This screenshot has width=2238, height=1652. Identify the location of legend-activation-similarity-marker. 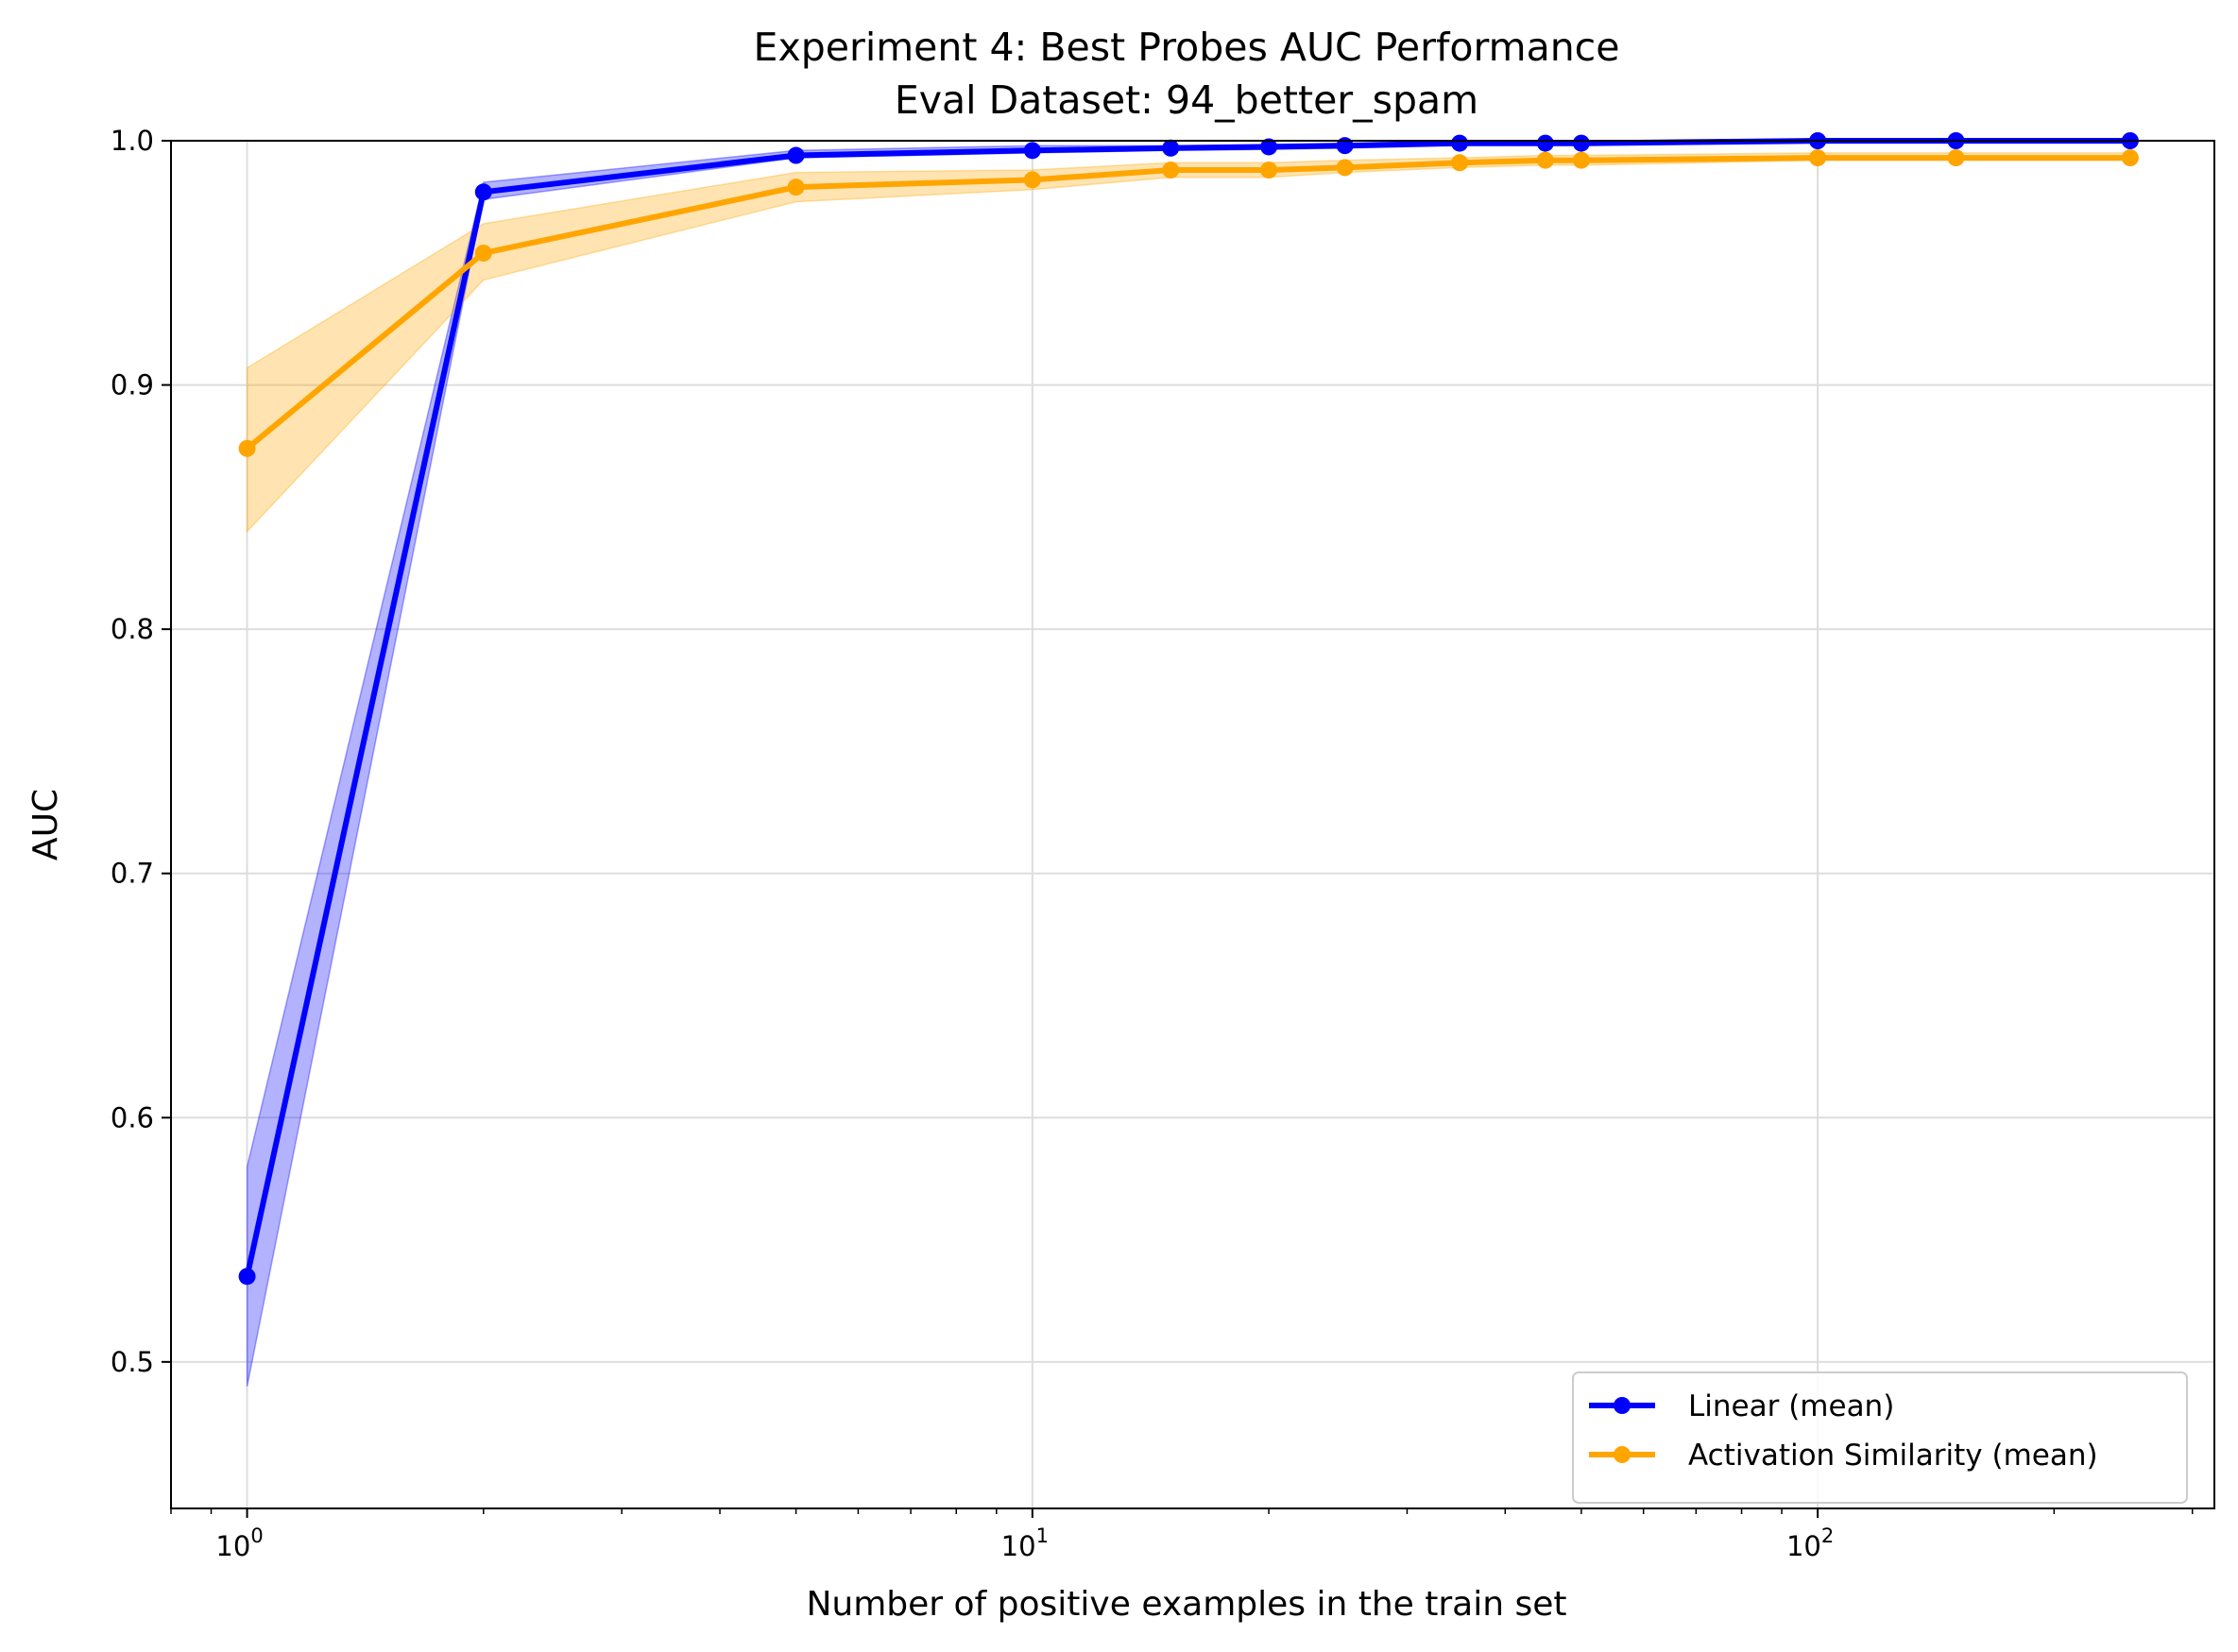
(1623, 1454).